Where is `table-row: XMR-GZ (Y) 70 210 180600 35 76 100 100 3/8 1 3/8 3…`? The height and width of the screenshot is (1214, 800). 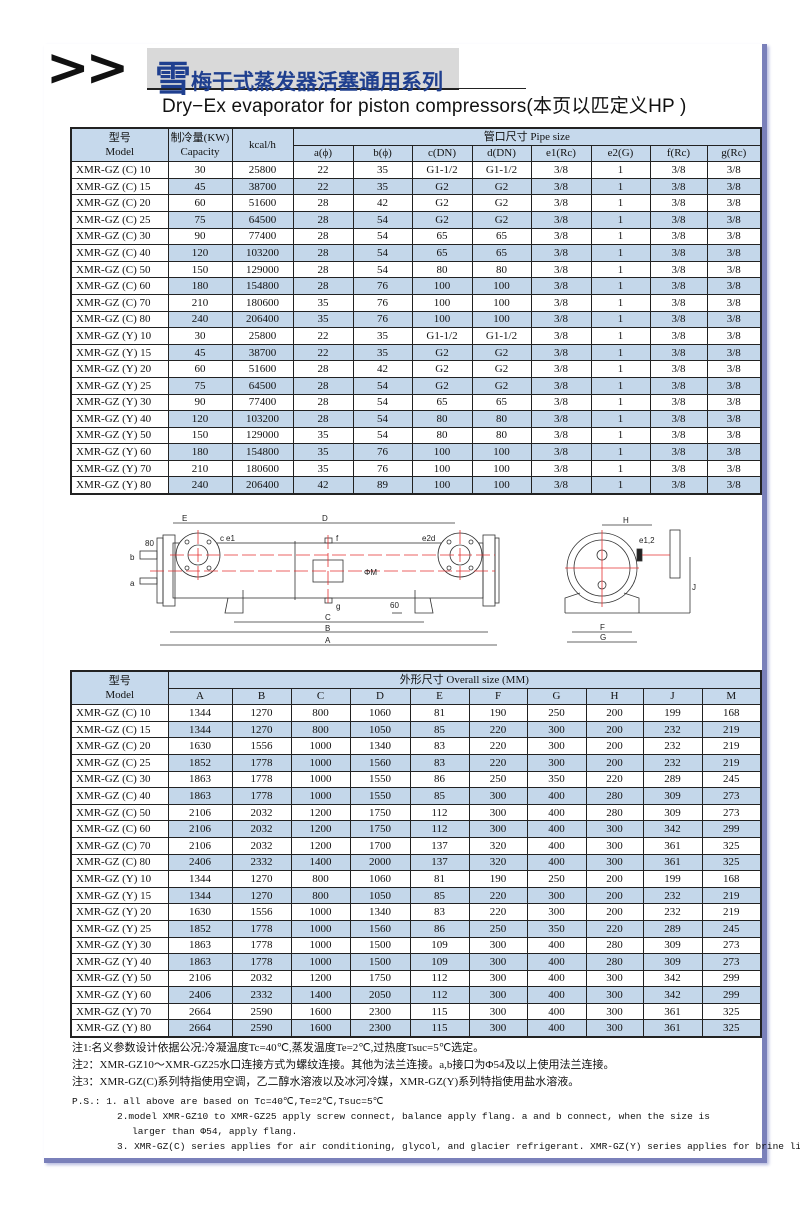 table-row: XMR-GZ (Y) 70 210 180600 35 76 100 100 3/8 1 3/8 3… is located at coordinates (416, 468).